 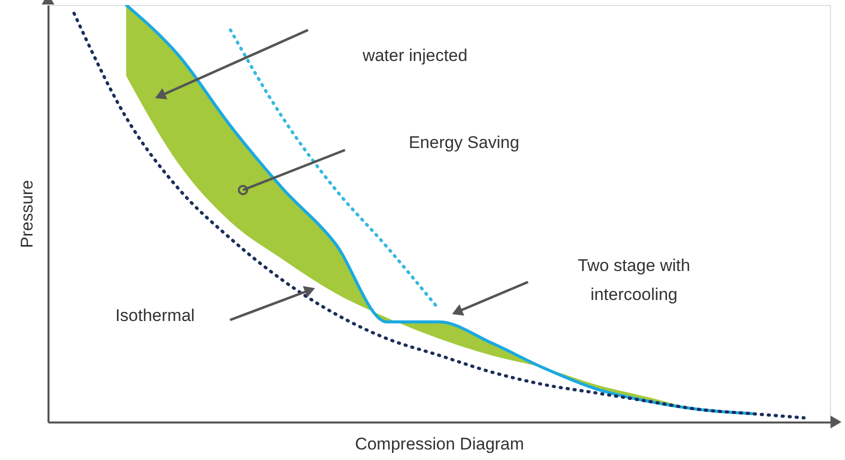 What do you see at coordinates (439, 444) in the screenshot?
I see `x-axis-title: Compression Diagram` at bounding box center [439, 444].